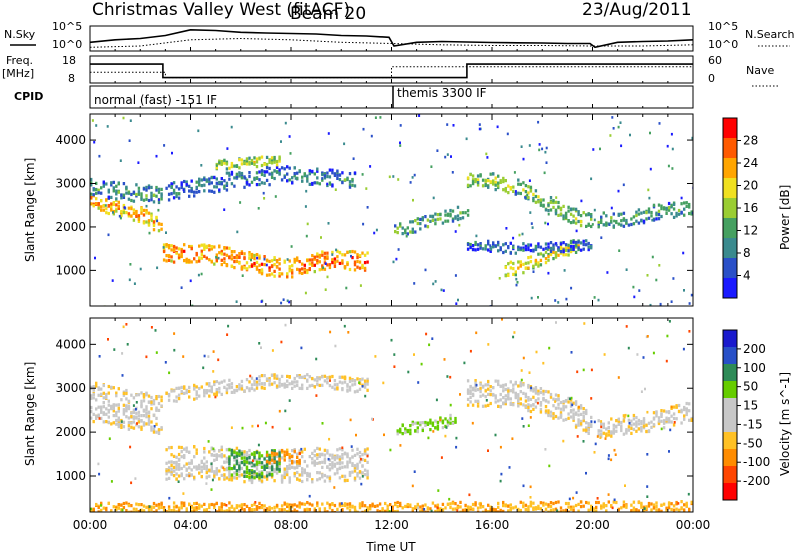  I want to click on nave-label: Nave, so click(760, 70).